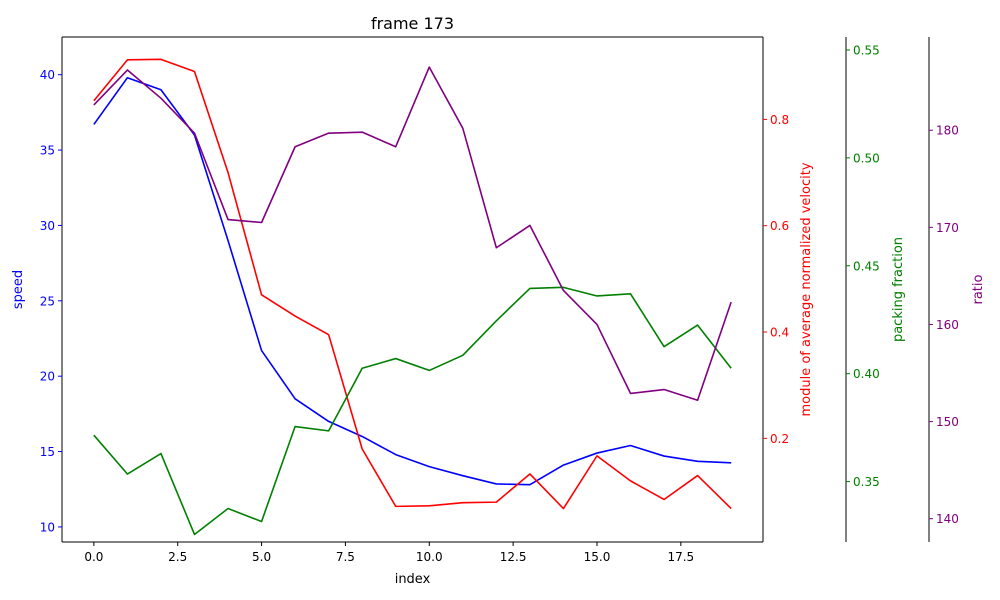 The width and height of the screenshot is (1000, 600). I want to click on x-tick-label: 0.0, so click(93, 557).